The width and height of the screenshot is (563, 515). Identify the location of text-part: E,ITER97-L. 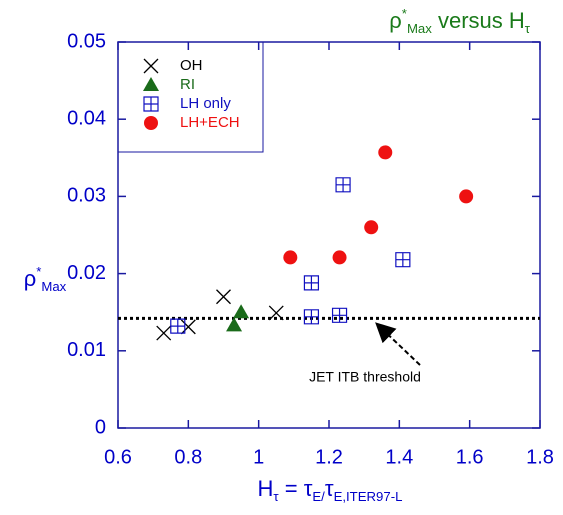
(368, 496).